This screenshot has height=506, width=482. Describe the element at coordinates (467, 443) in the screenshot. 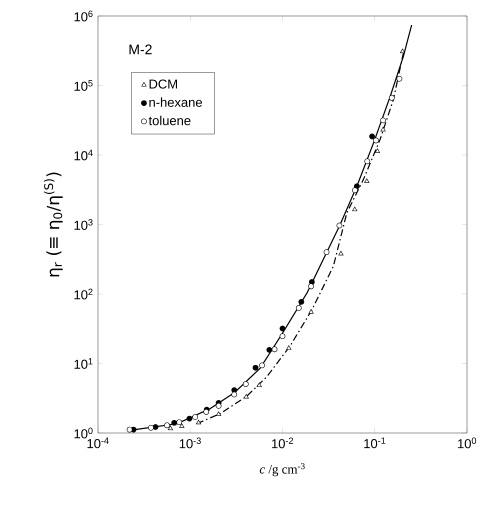

I see `x-tick-label: 10$^{0}$` at that location.